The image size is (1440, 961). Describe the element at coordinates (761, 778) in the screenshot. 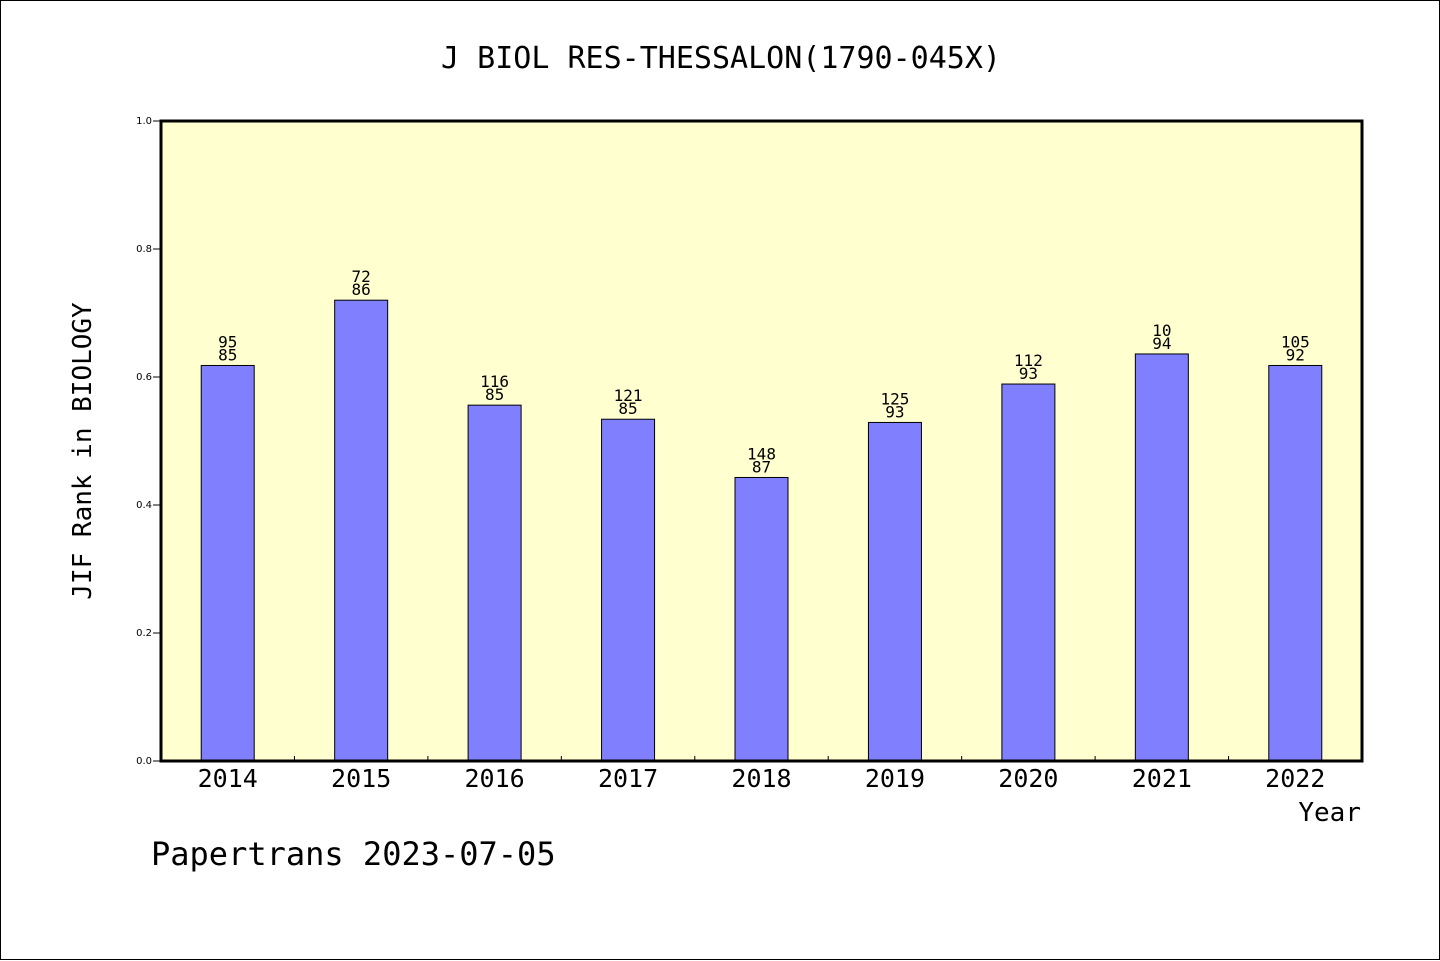

I see `x-tick-label: 2018` at that location.